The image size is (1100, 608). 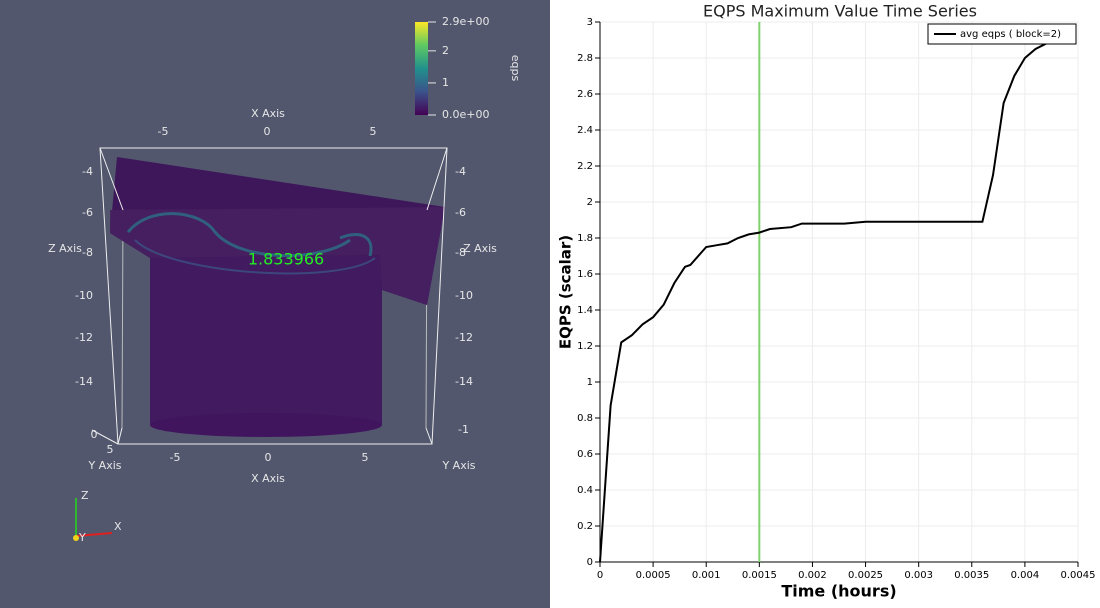 What do you see at coordinates (585, 166) in the screenshot?
I see `y-tick-label: 2.2` at bounding box center [585, 166].